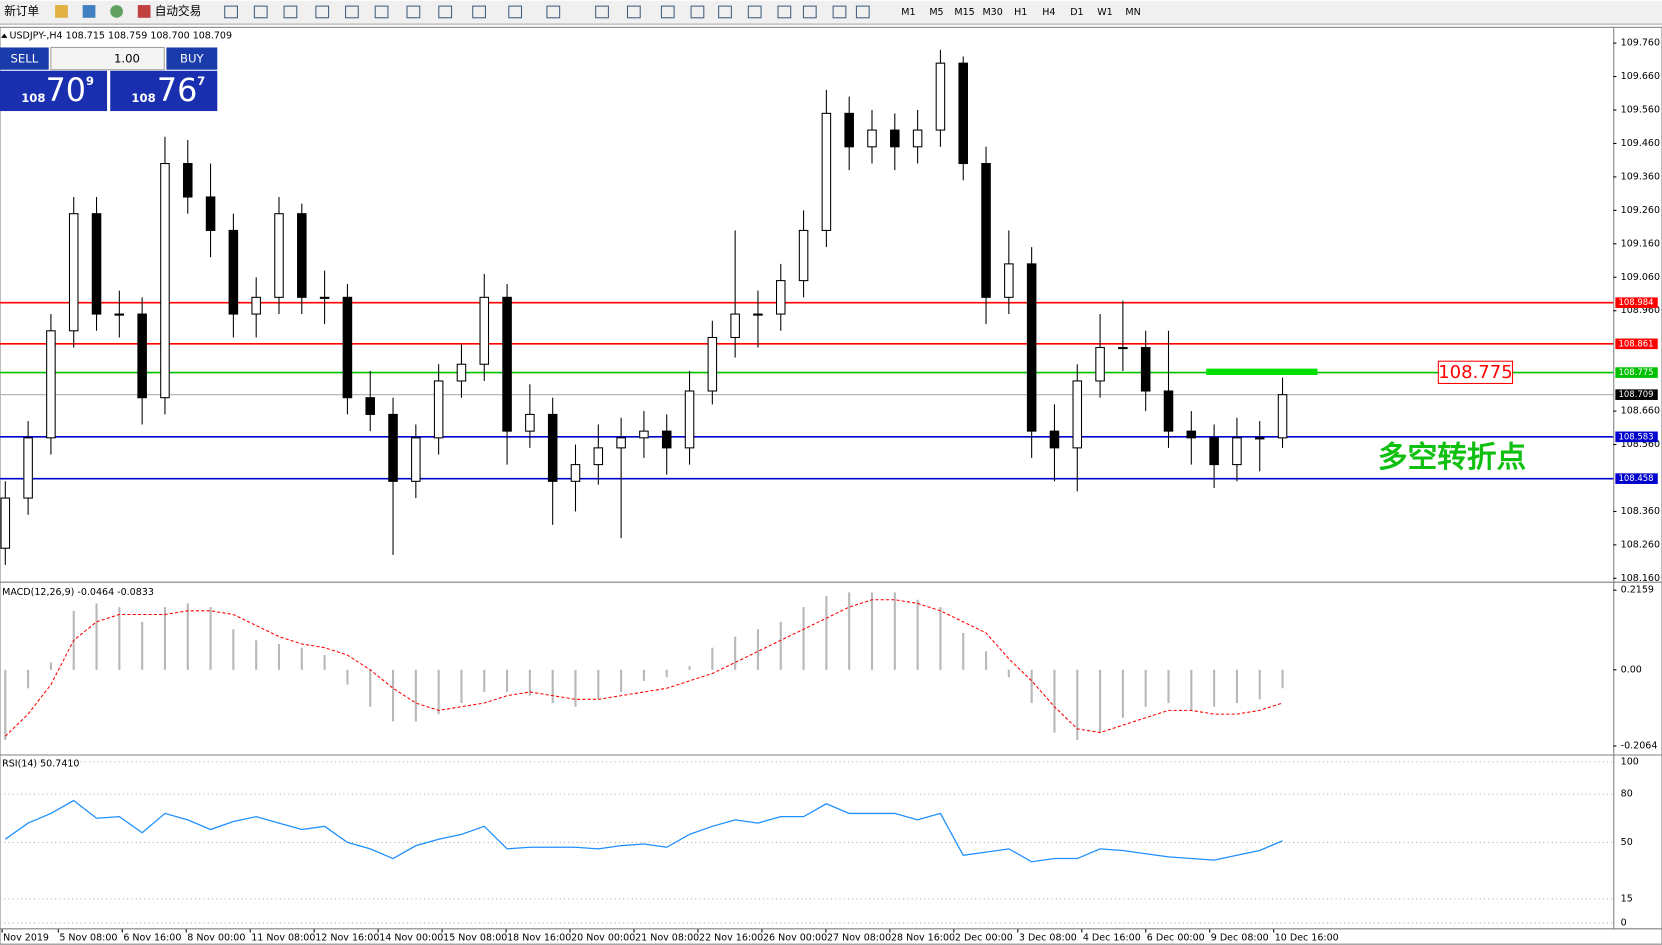 The height and width of the screenshot is (945, 1662). I want to click on price-pips: 76, so click(177, 90).